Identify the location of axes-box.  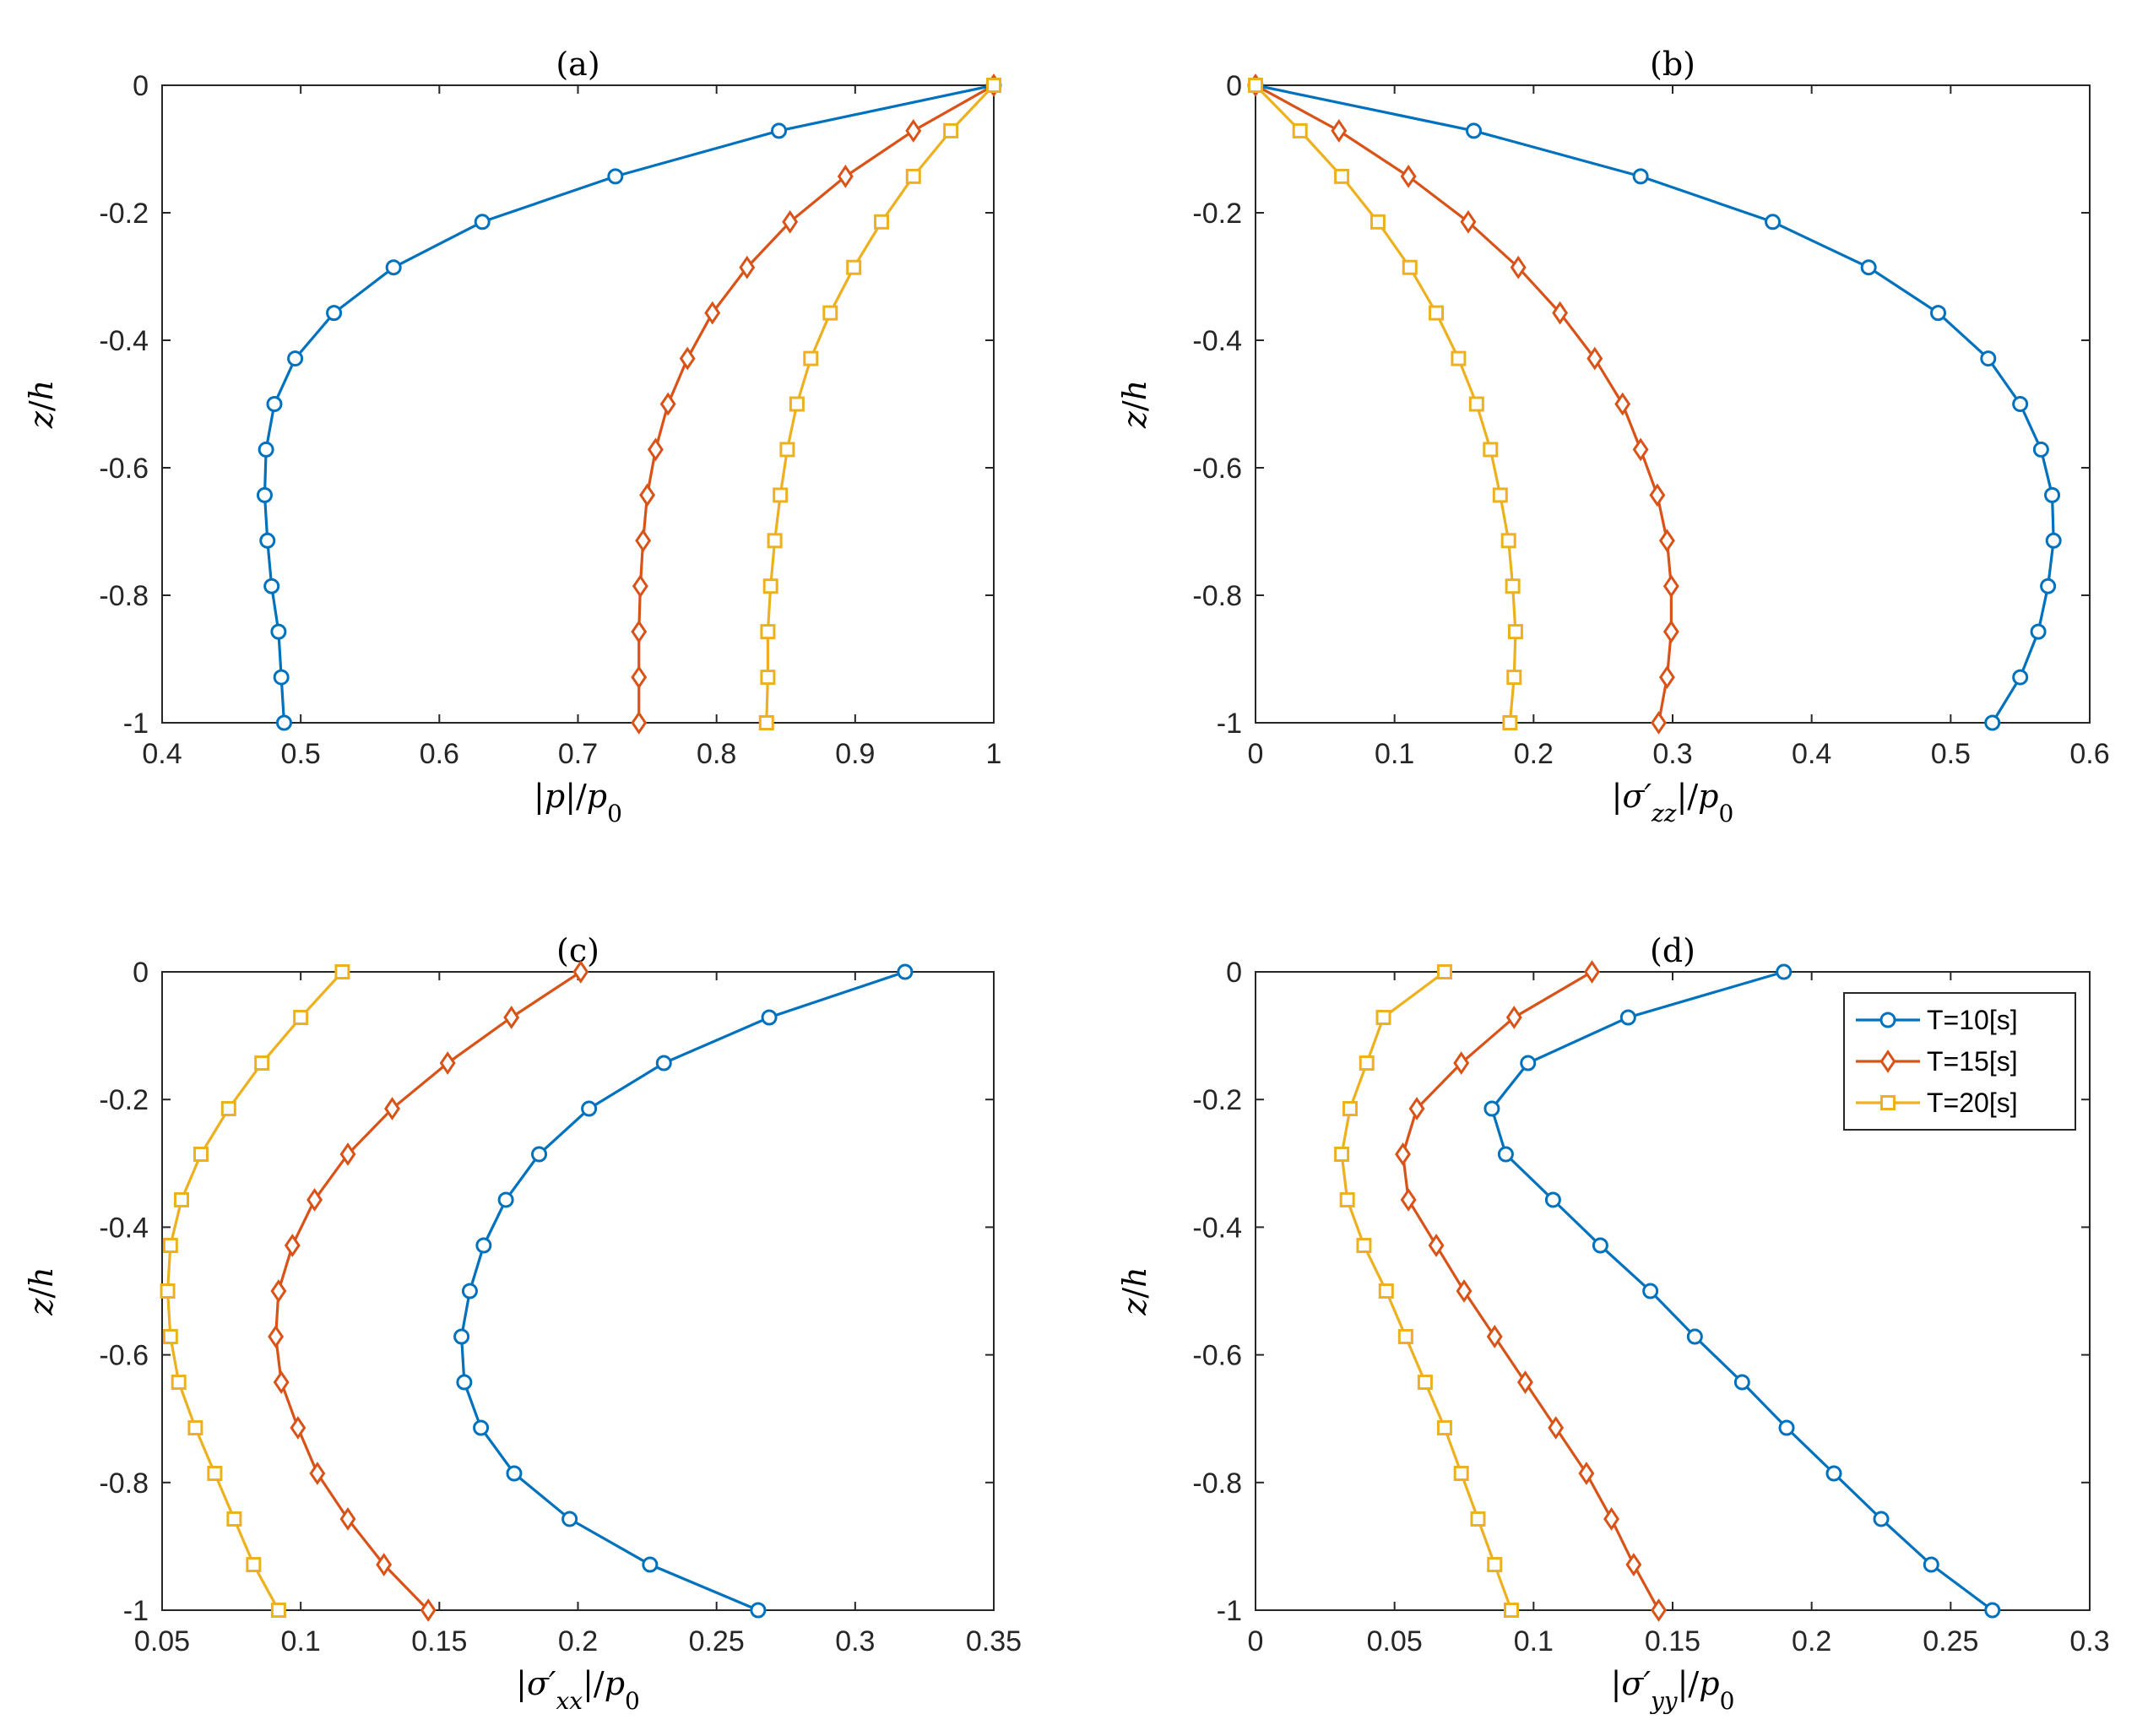
(578, 1291).